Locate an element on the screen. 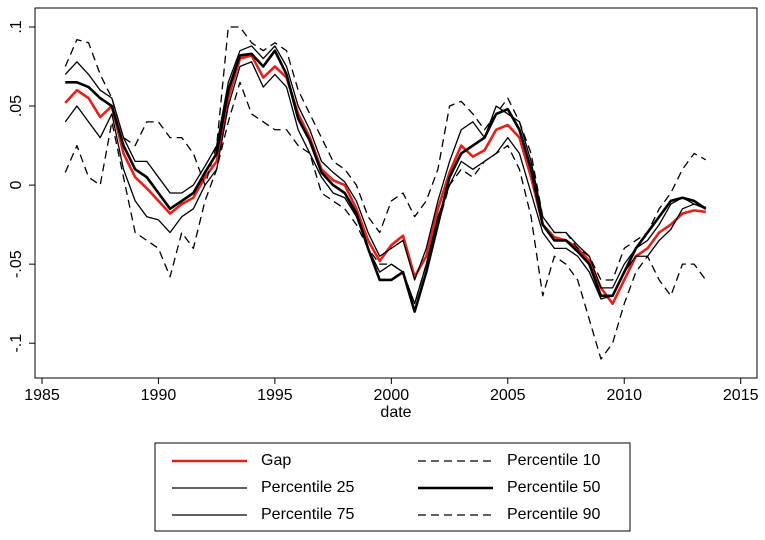 The width and height of the screenshot is (765, 540). y-tick-label: 0 is located at coordinates (16, 185).